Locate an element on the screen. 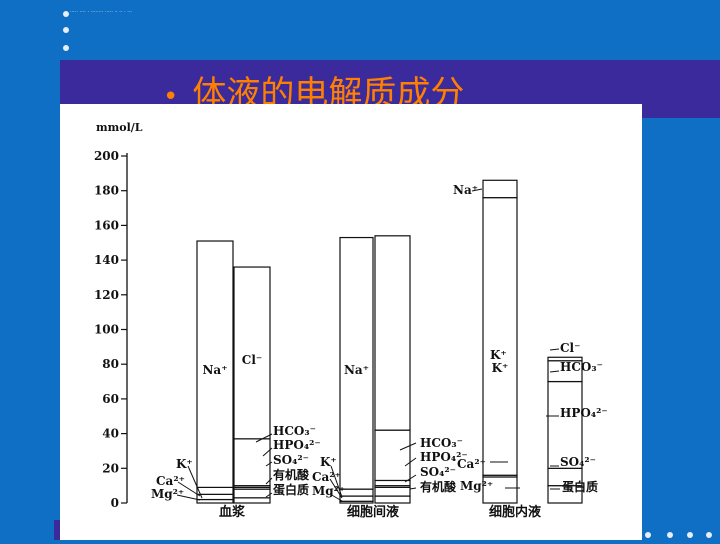 The image size is (720, 544). y-tick-label: 20 is located at coordinates (110, 468).